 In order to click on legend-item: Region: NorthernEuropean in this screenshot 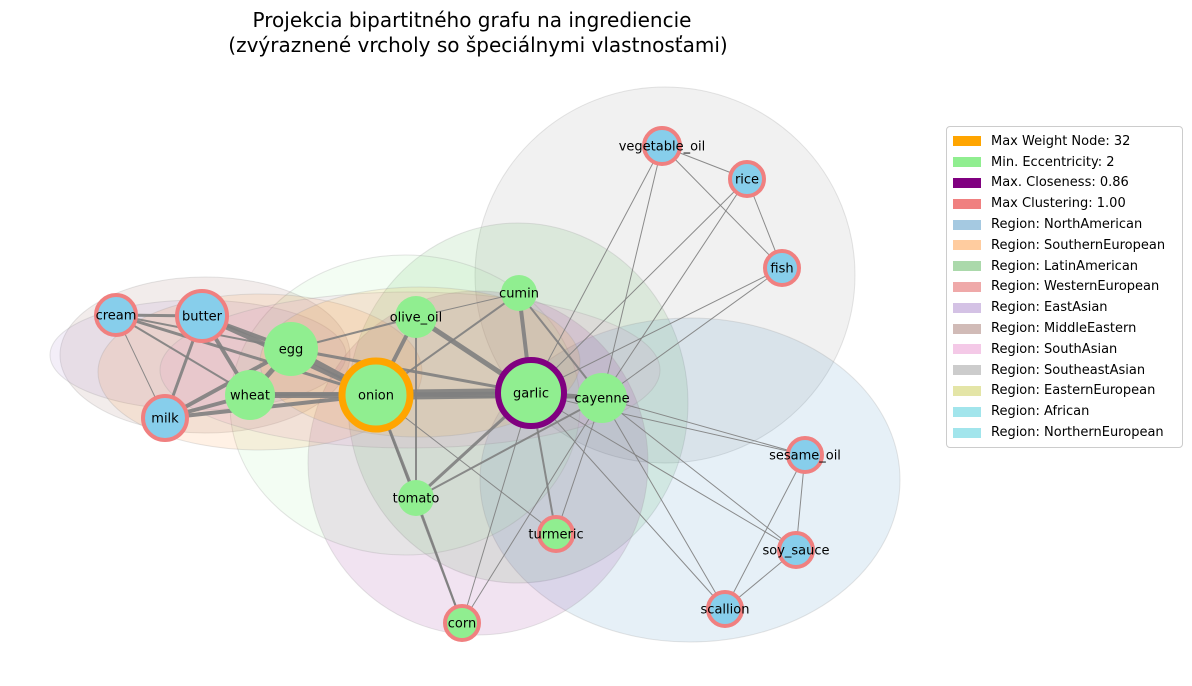, I will do `click(1064, 432)`.